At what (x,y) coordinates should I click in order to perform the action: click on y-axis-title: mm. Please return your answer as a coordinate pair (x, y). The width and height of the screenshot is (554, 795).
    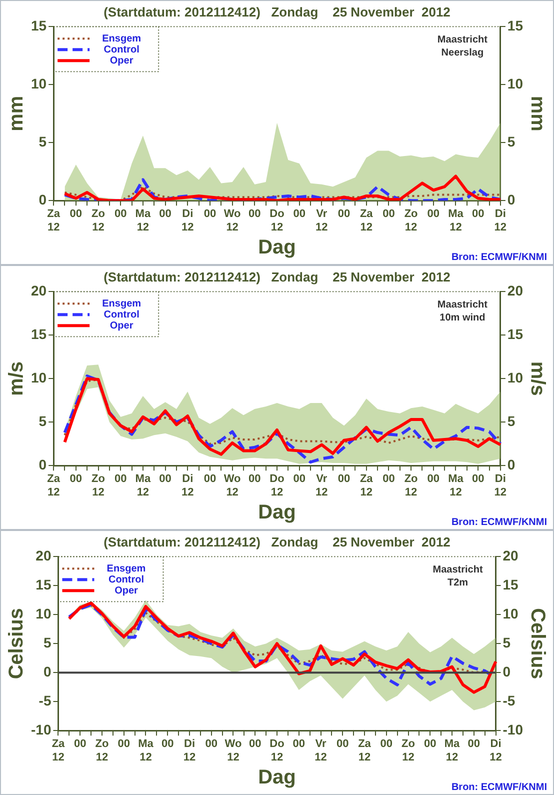
    Looking at the image, I should click on (17, 114).